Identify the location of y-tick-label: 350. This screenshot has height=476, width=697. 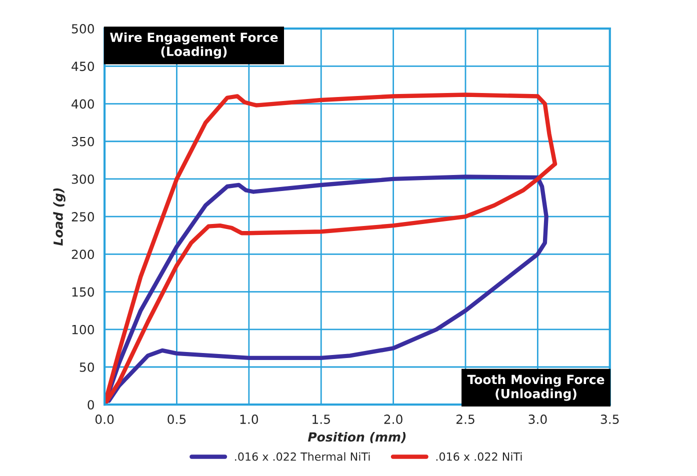
(83, 141).